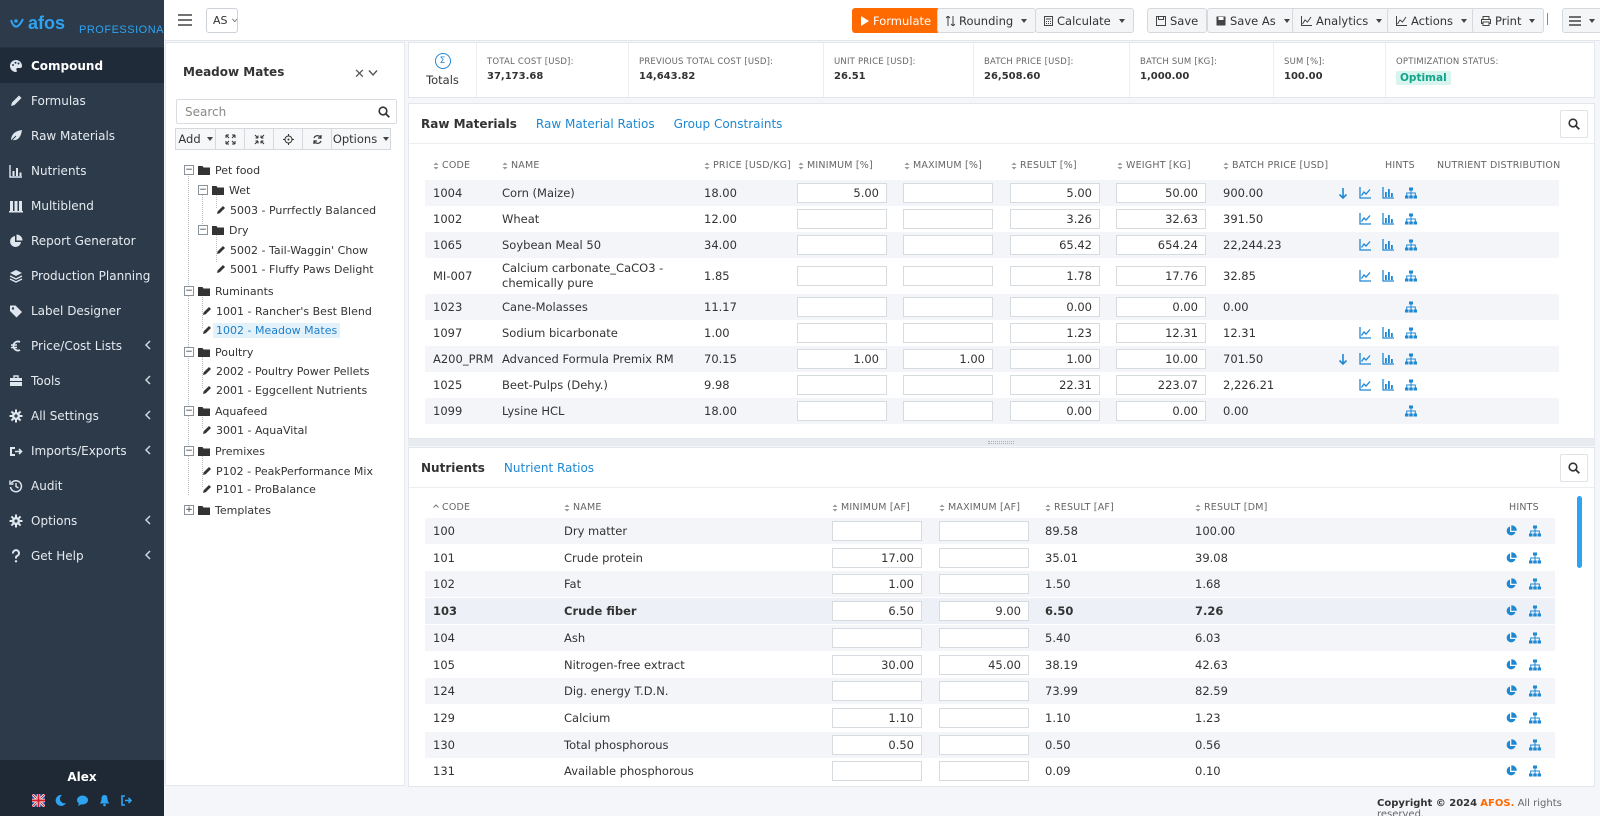 Image resolution: width=1600 pixels, height=816 pixels. What do you see at coordinates (1044, 165) in the screenshot?
I see `column-header-result: RESULT [%]` at bounding box center [1044, 165].